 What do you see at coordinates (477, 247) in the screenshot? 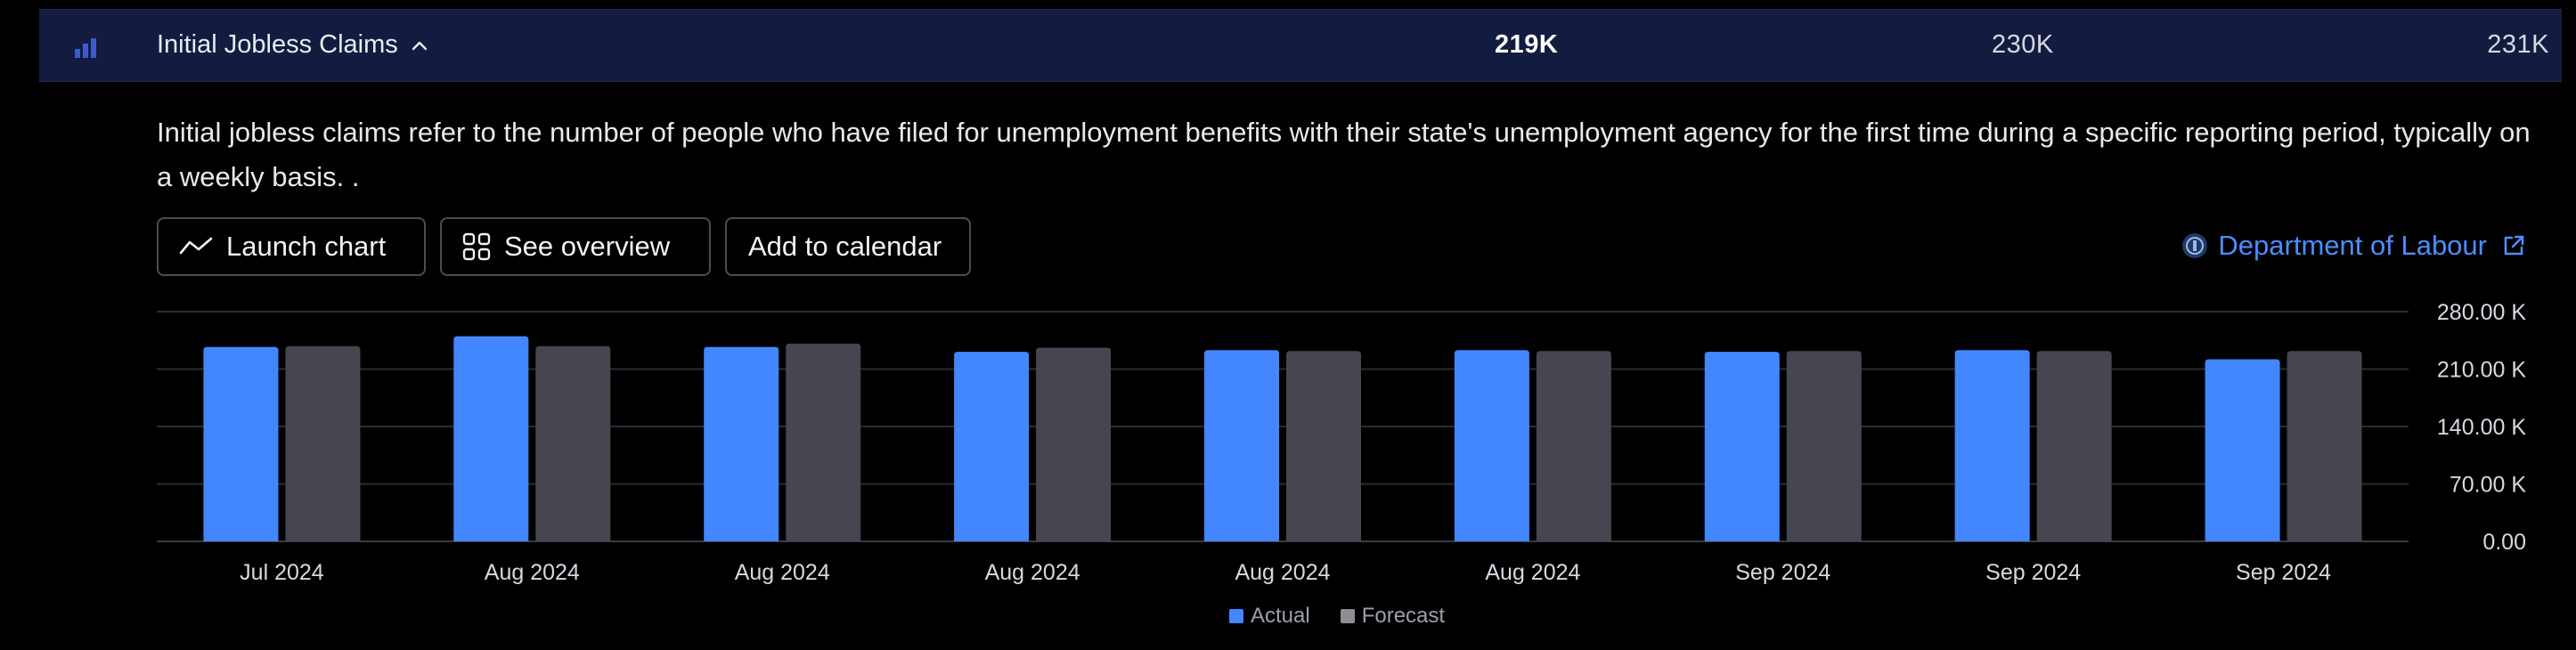
I see `grid-icon` at bounding box center [477, 247].